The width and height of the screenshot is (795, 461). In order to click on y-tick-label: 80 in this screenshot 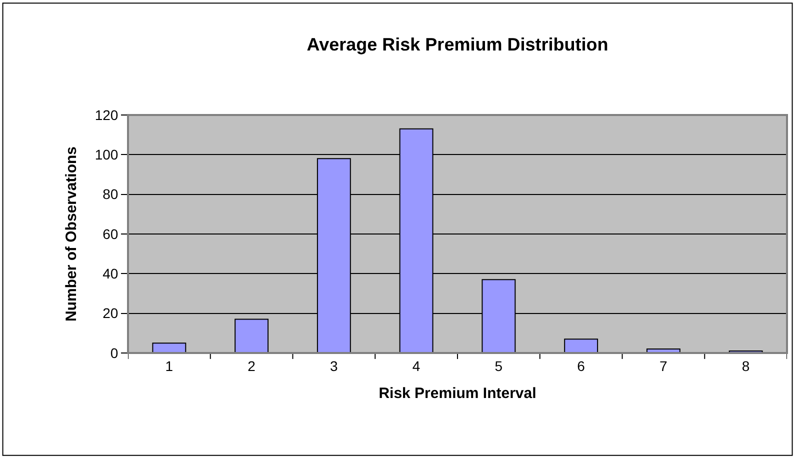, I will do `click(110, 194)`.